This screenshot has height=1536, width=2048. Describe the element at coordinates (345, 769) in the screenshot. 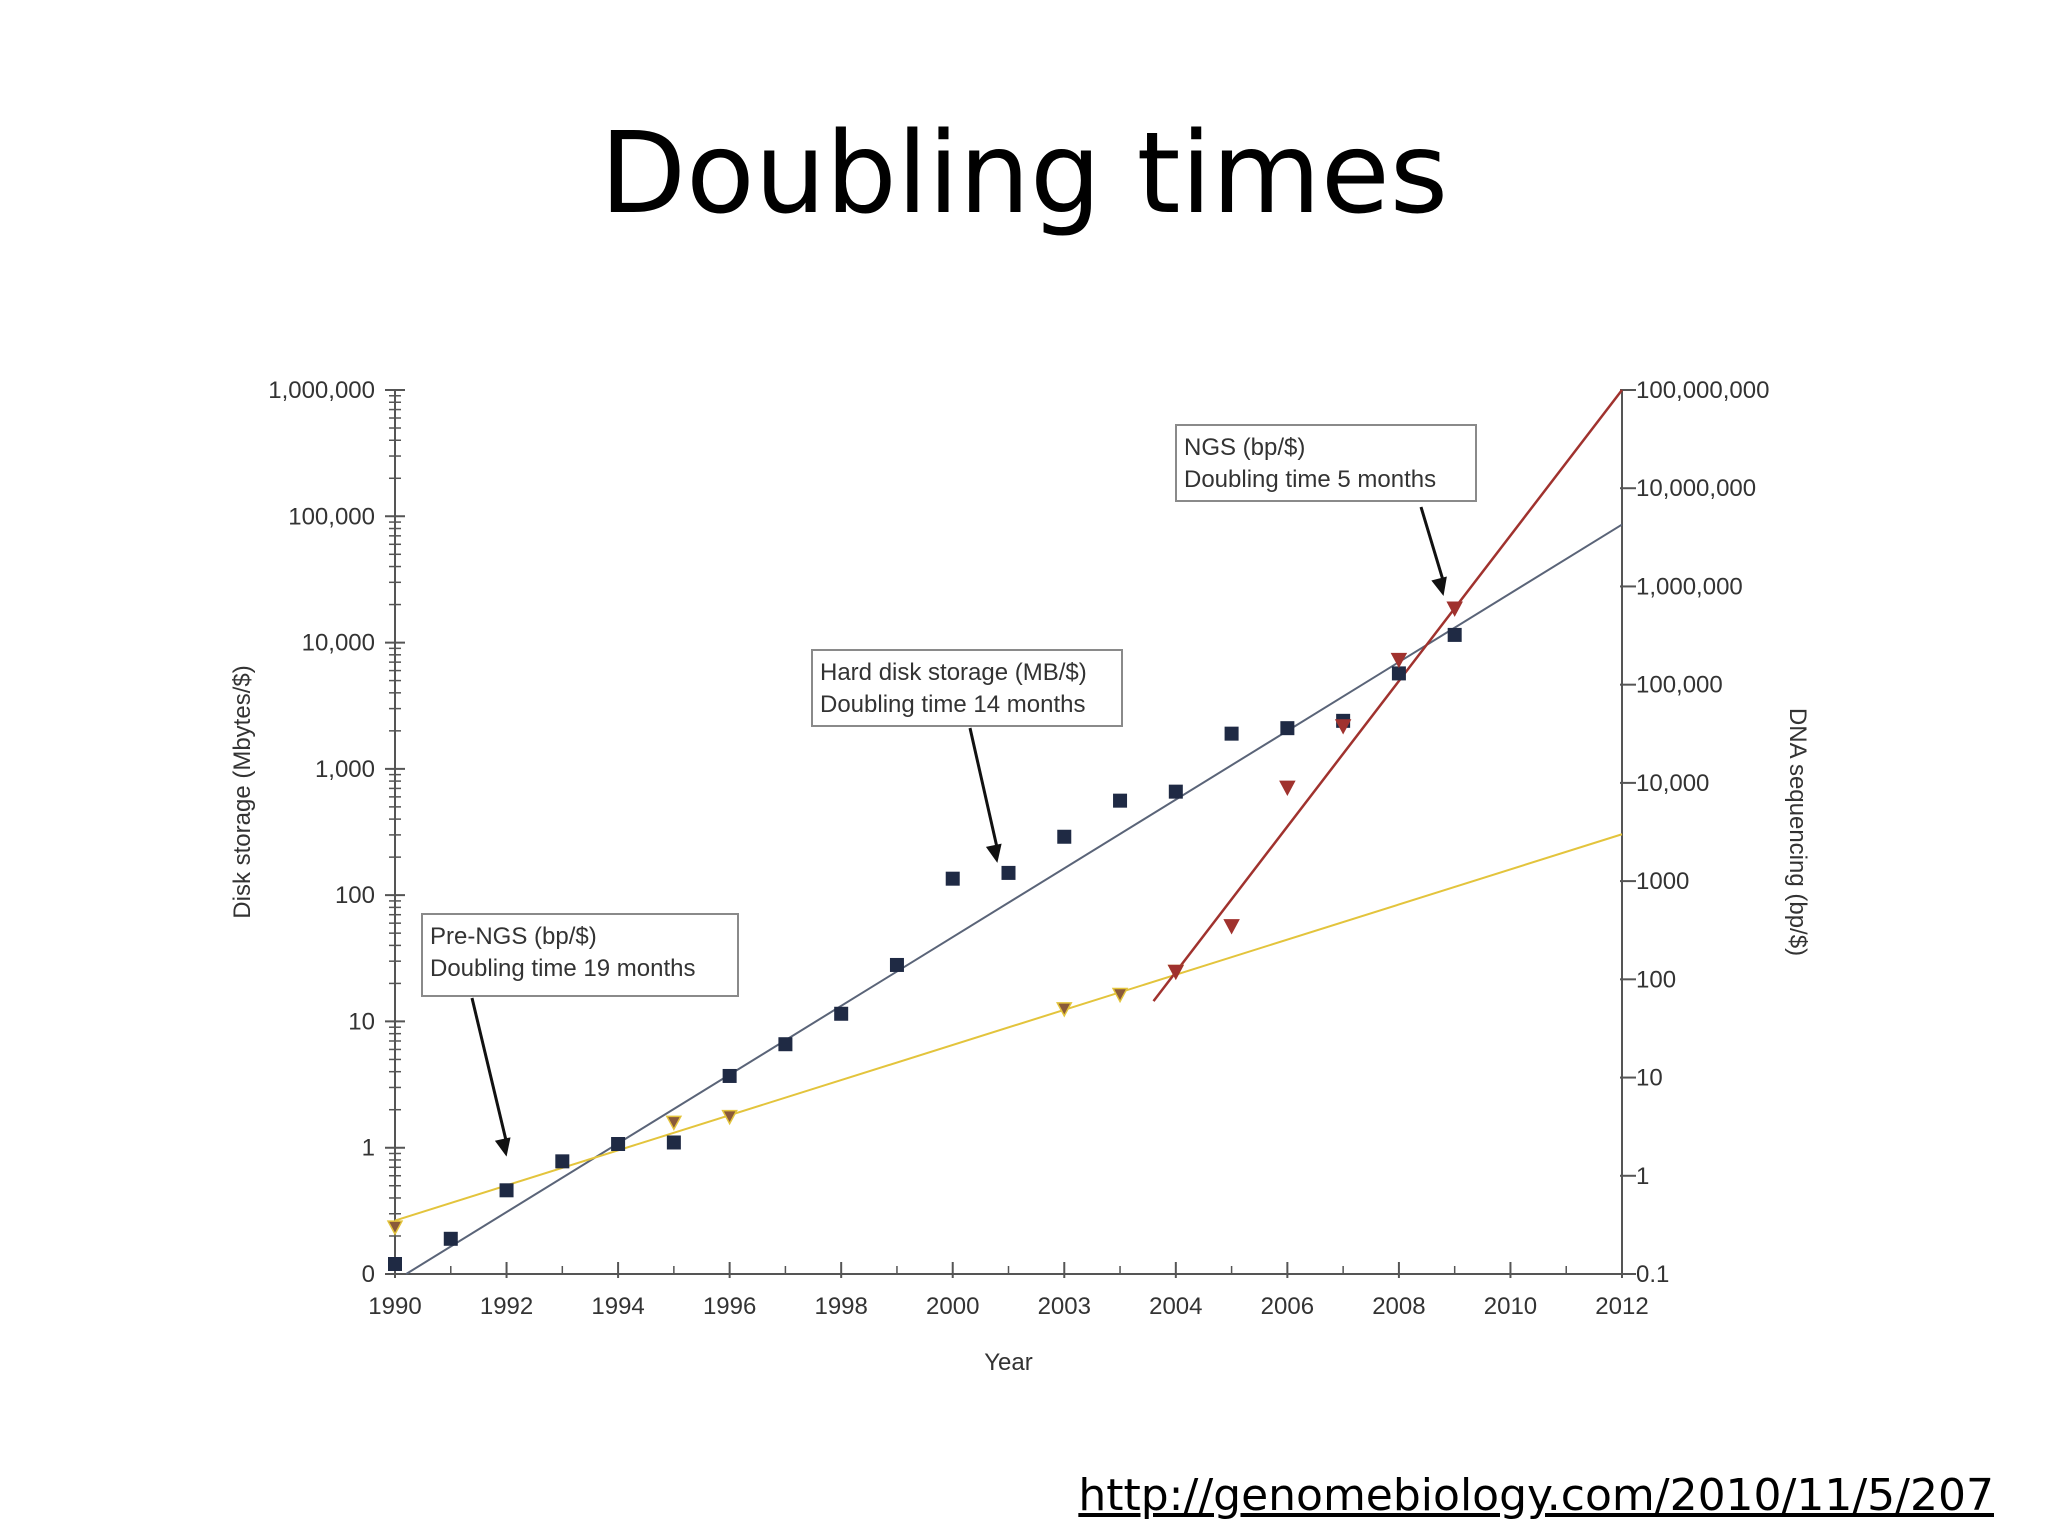

I see `left-y-tick-label: 1,000` at that location.